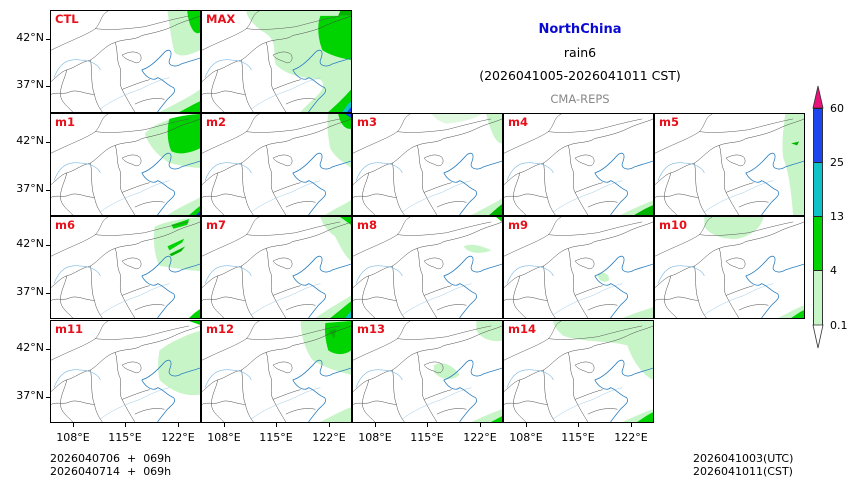  What do you see at coordinates (580, 29) in the screenshot?
I see `plot-title-region: NorthChina` at bounding box center [580, 29].